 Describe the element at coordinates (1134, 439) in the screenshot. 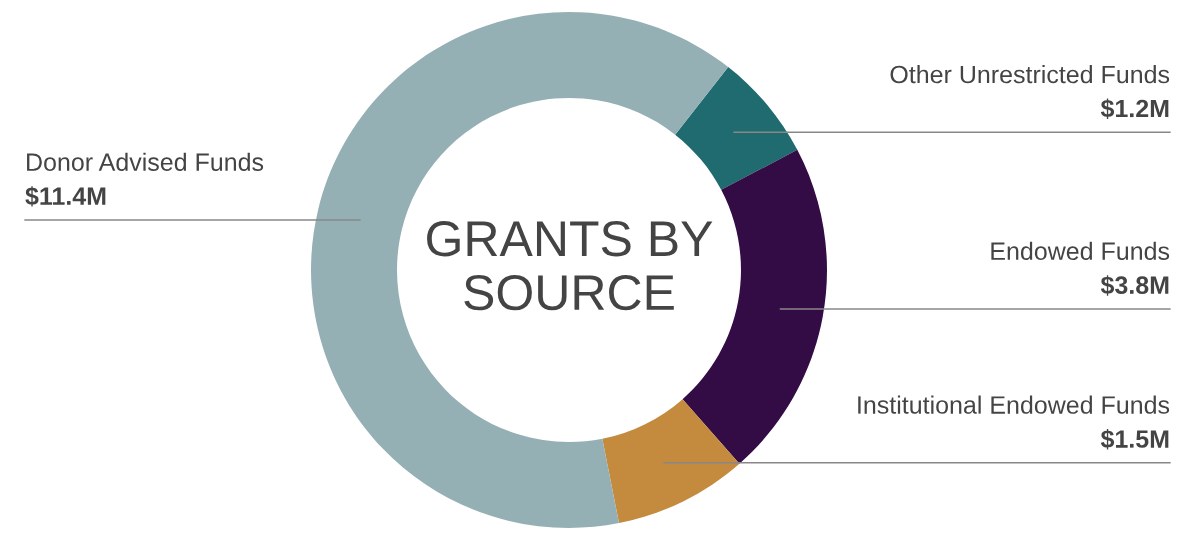

I see `data-label: $1.5M` at that location.